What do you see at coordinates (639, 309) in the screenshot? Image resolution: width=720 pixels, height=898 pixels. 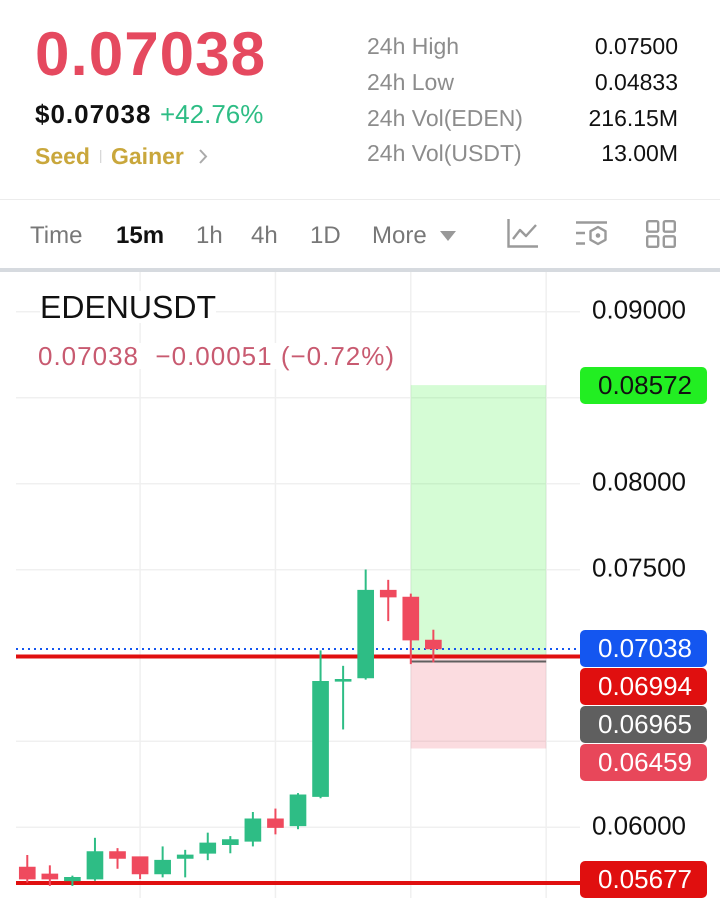 I see `y-tick-label: 0.09000` at bounding box center [639, 309].